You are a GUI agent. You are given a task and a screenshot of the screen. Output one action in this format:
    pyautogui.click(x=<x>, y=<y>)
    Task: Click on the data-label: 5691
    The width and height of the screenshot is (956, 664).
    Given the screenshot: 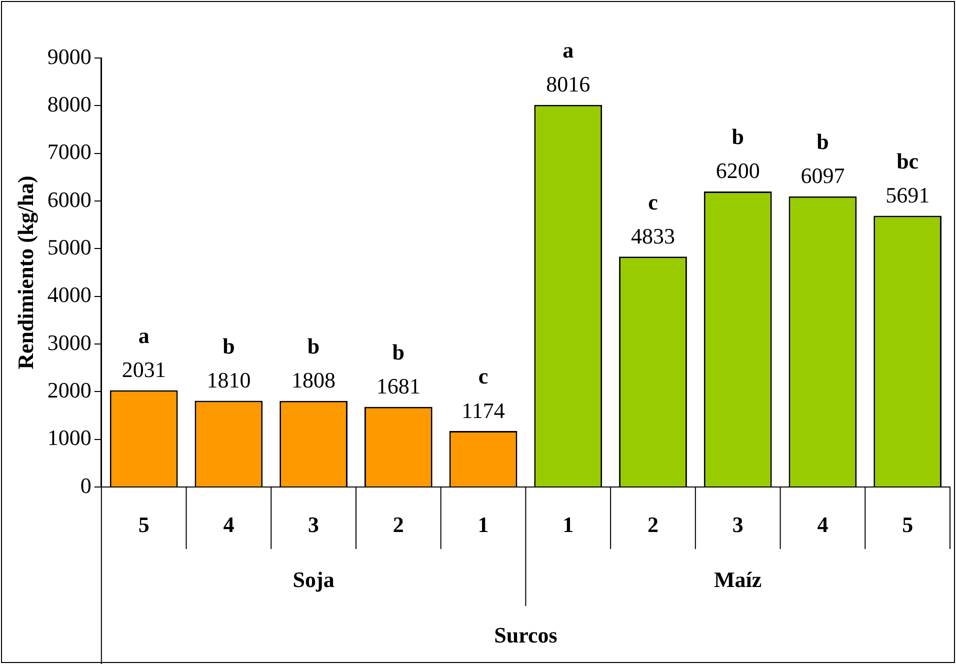 What is the action you would take?
    pyautogui.click(x=908, y=195)
    